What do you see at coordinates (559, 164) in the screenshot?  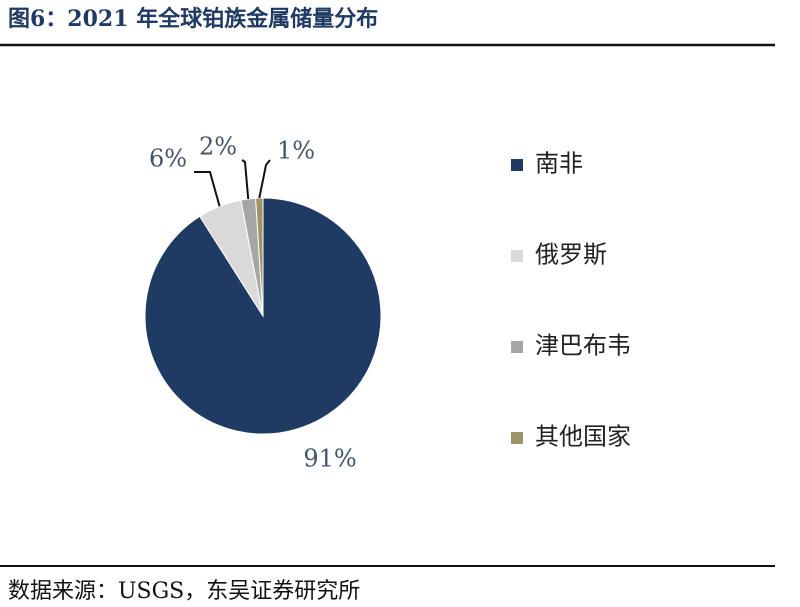 I see `legend-label: 南非` at bounding box center [559, 164].